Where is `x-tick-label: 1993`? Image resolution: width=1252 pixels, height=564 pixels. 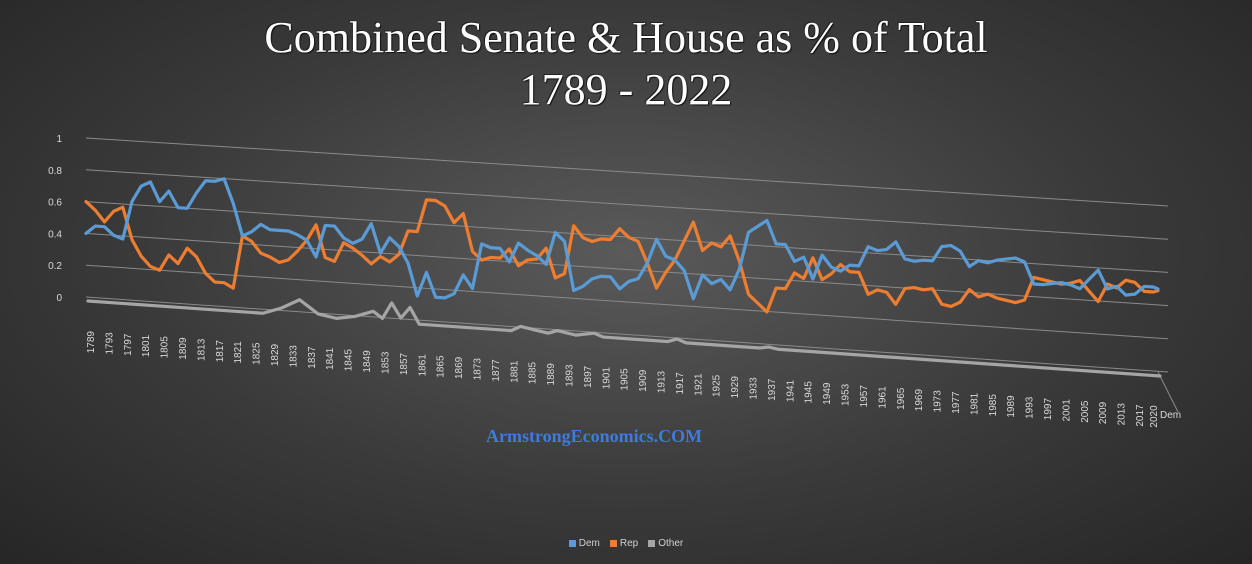 x-tick-label: 1993 is located at coordinates (1030, 407).